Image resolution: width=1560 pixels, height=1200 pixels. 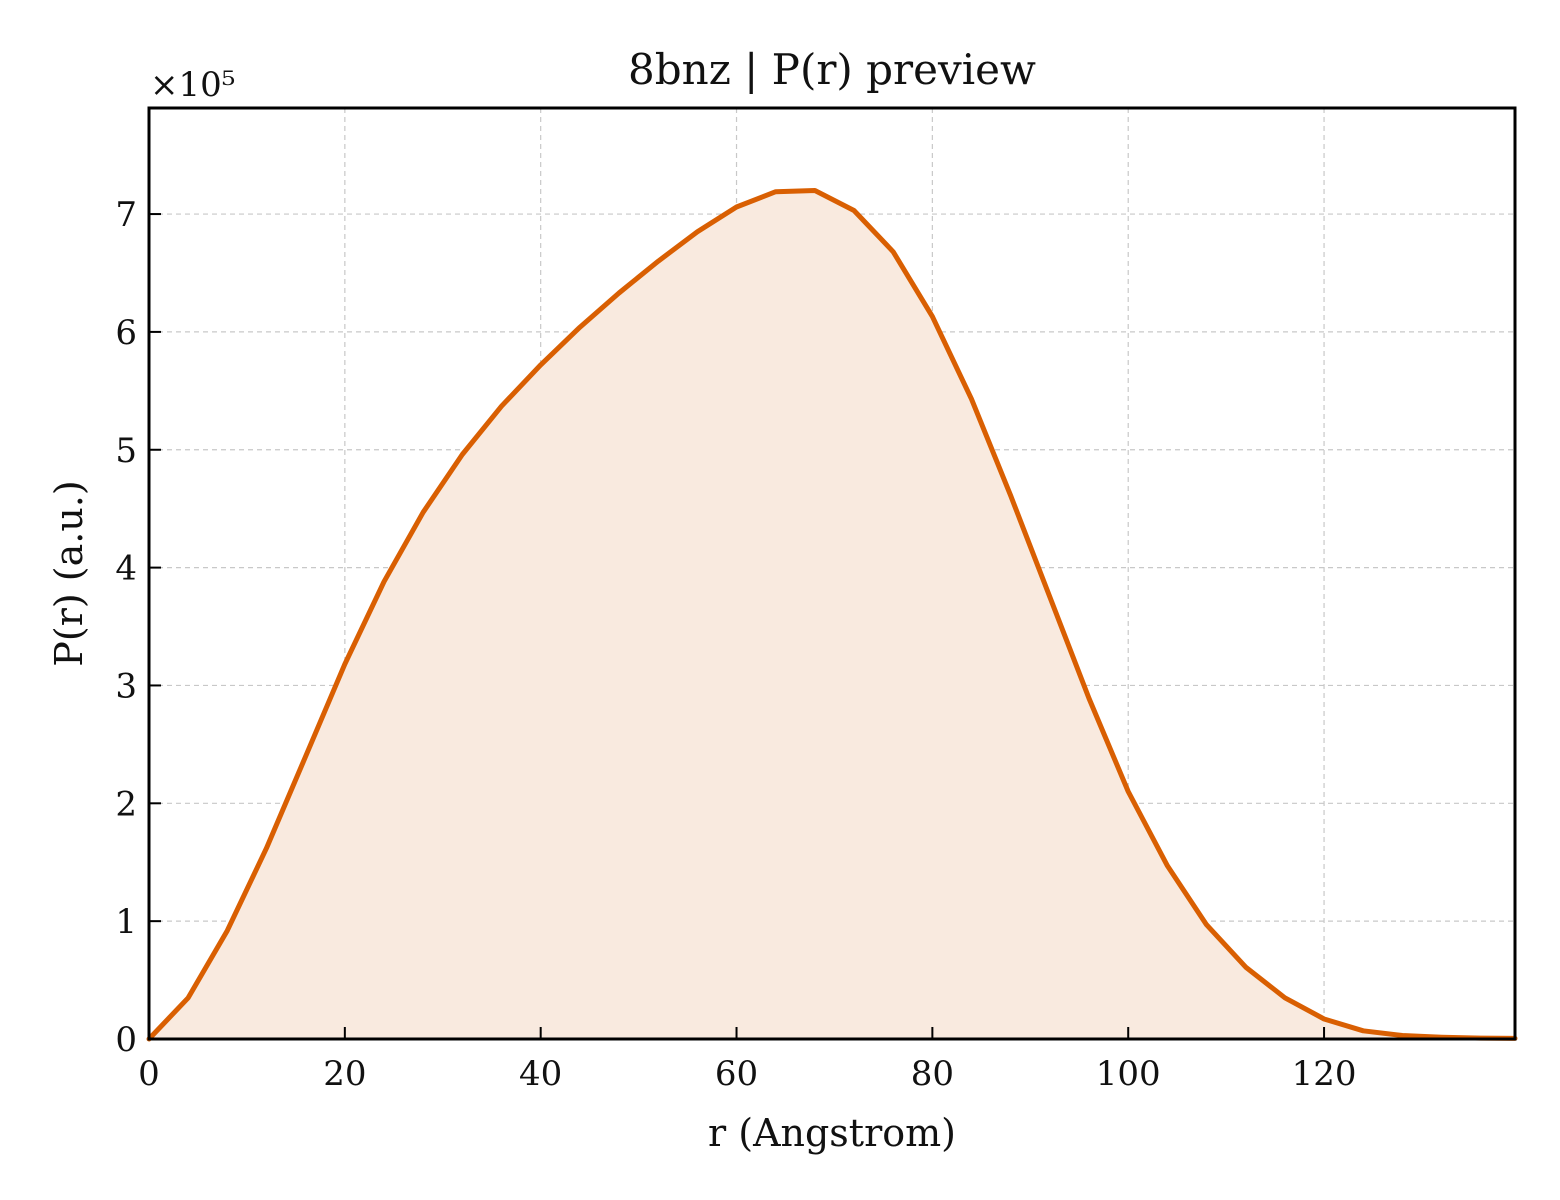 I want to click on chart-title: 8bnz | P(r) preview, so click(x=832, y=69).